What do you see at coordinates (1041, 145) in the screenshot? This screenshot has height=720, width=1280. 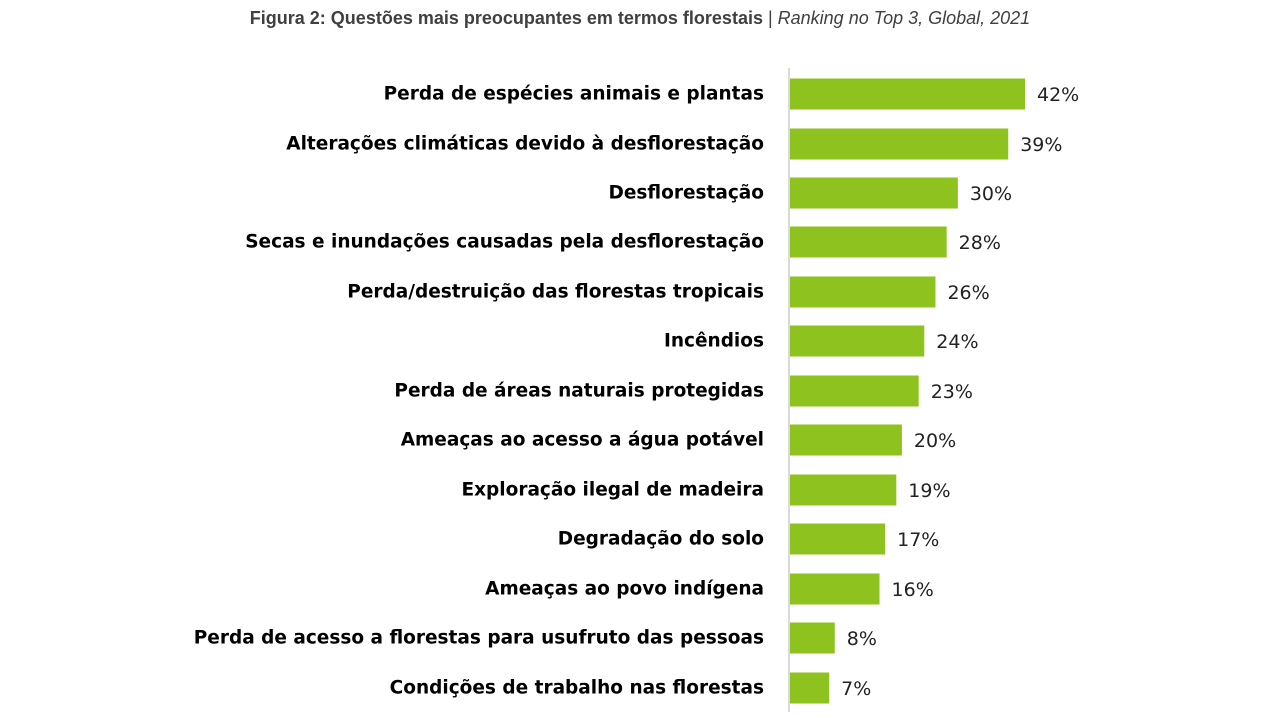 I see `value-label: 39%` at bounding box center [1041, 145].